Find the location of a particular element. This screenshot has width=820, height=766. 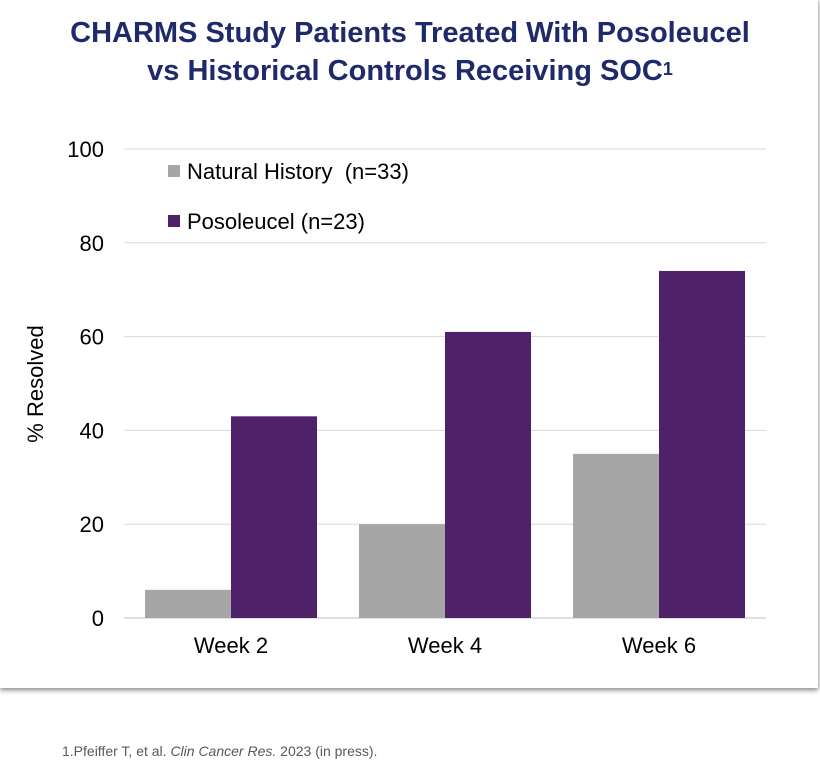

x-tick-label: Week 6 is located at coordinates (659, 645).